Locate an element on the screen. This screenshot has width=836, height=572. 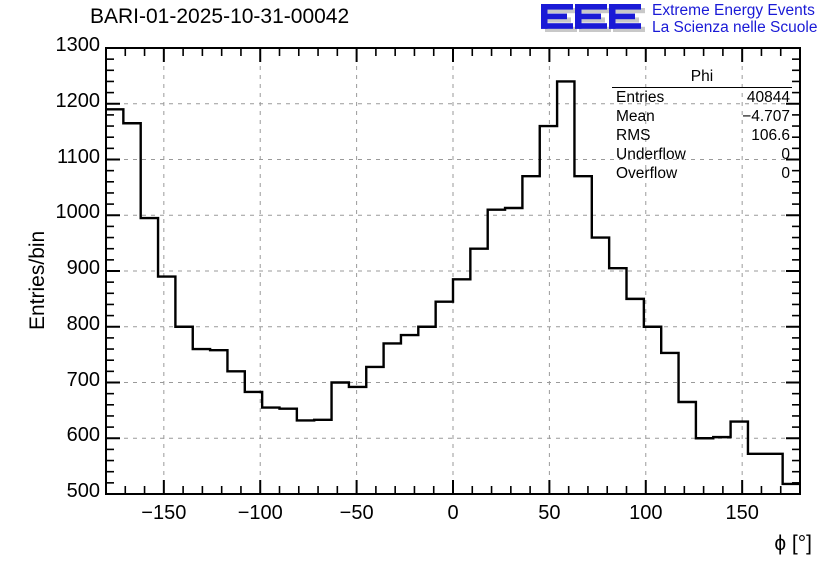
x-tick-label: −100 is located at coordinates (260, 513).